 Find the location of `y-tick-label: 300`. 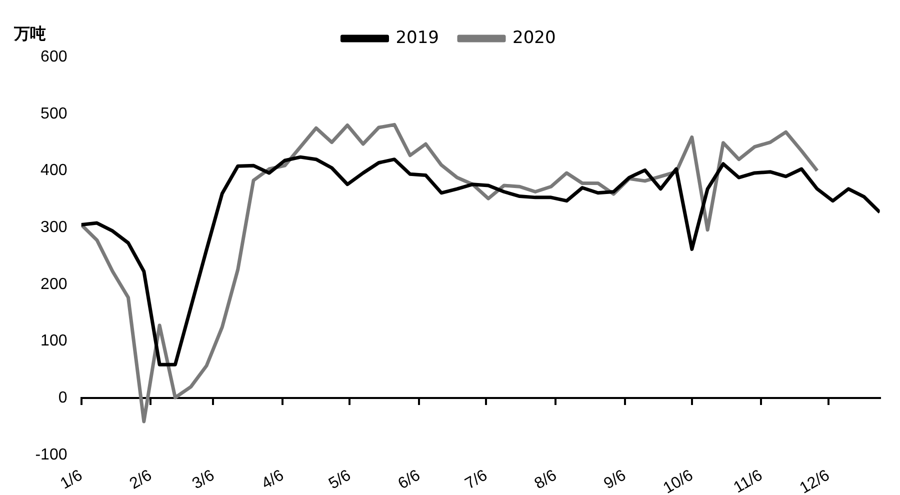

y-tick-label: 300 is located at coordinates (54, 227).